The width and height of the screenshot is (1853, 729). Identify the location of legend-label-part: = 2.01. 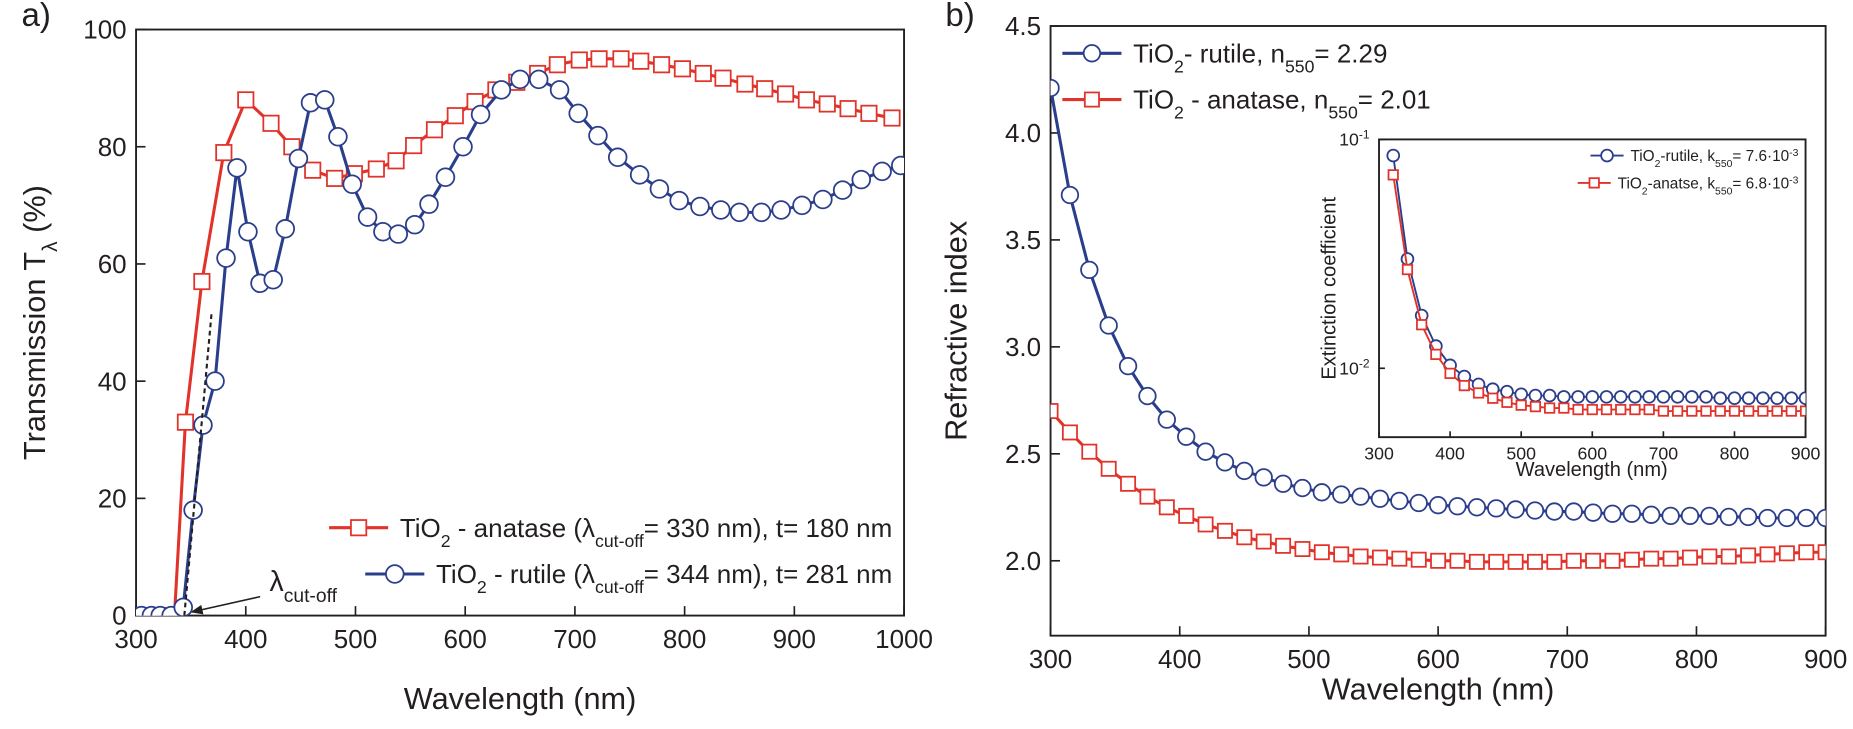
(1394, 100).